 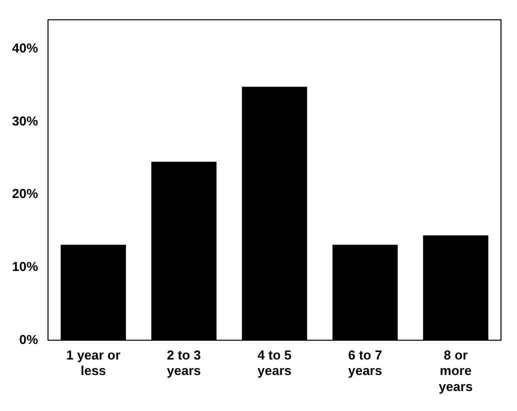 What do you see at coordinates (183, 363) in the screenshot?
I see `x-tick-label: 2 to 3 years` at bounding box center [183, 363].